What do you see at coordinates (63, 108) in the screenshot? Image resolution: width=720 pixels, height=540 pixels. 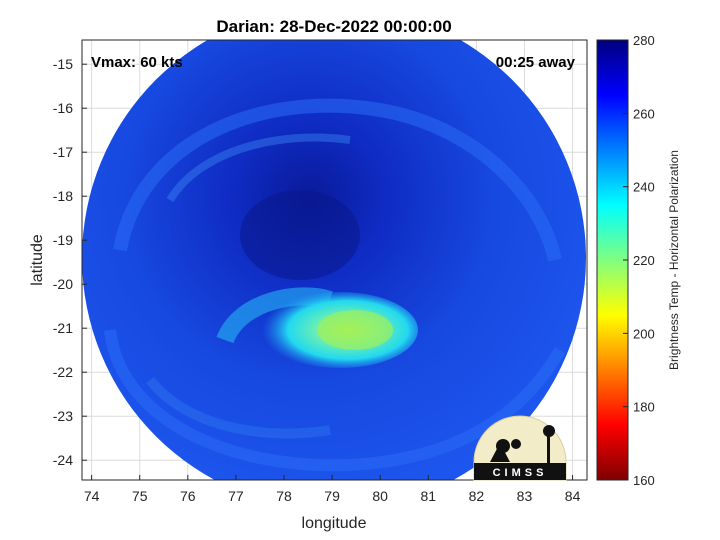 I see `y-tick-label: -16` at bounding box center [63, 108].